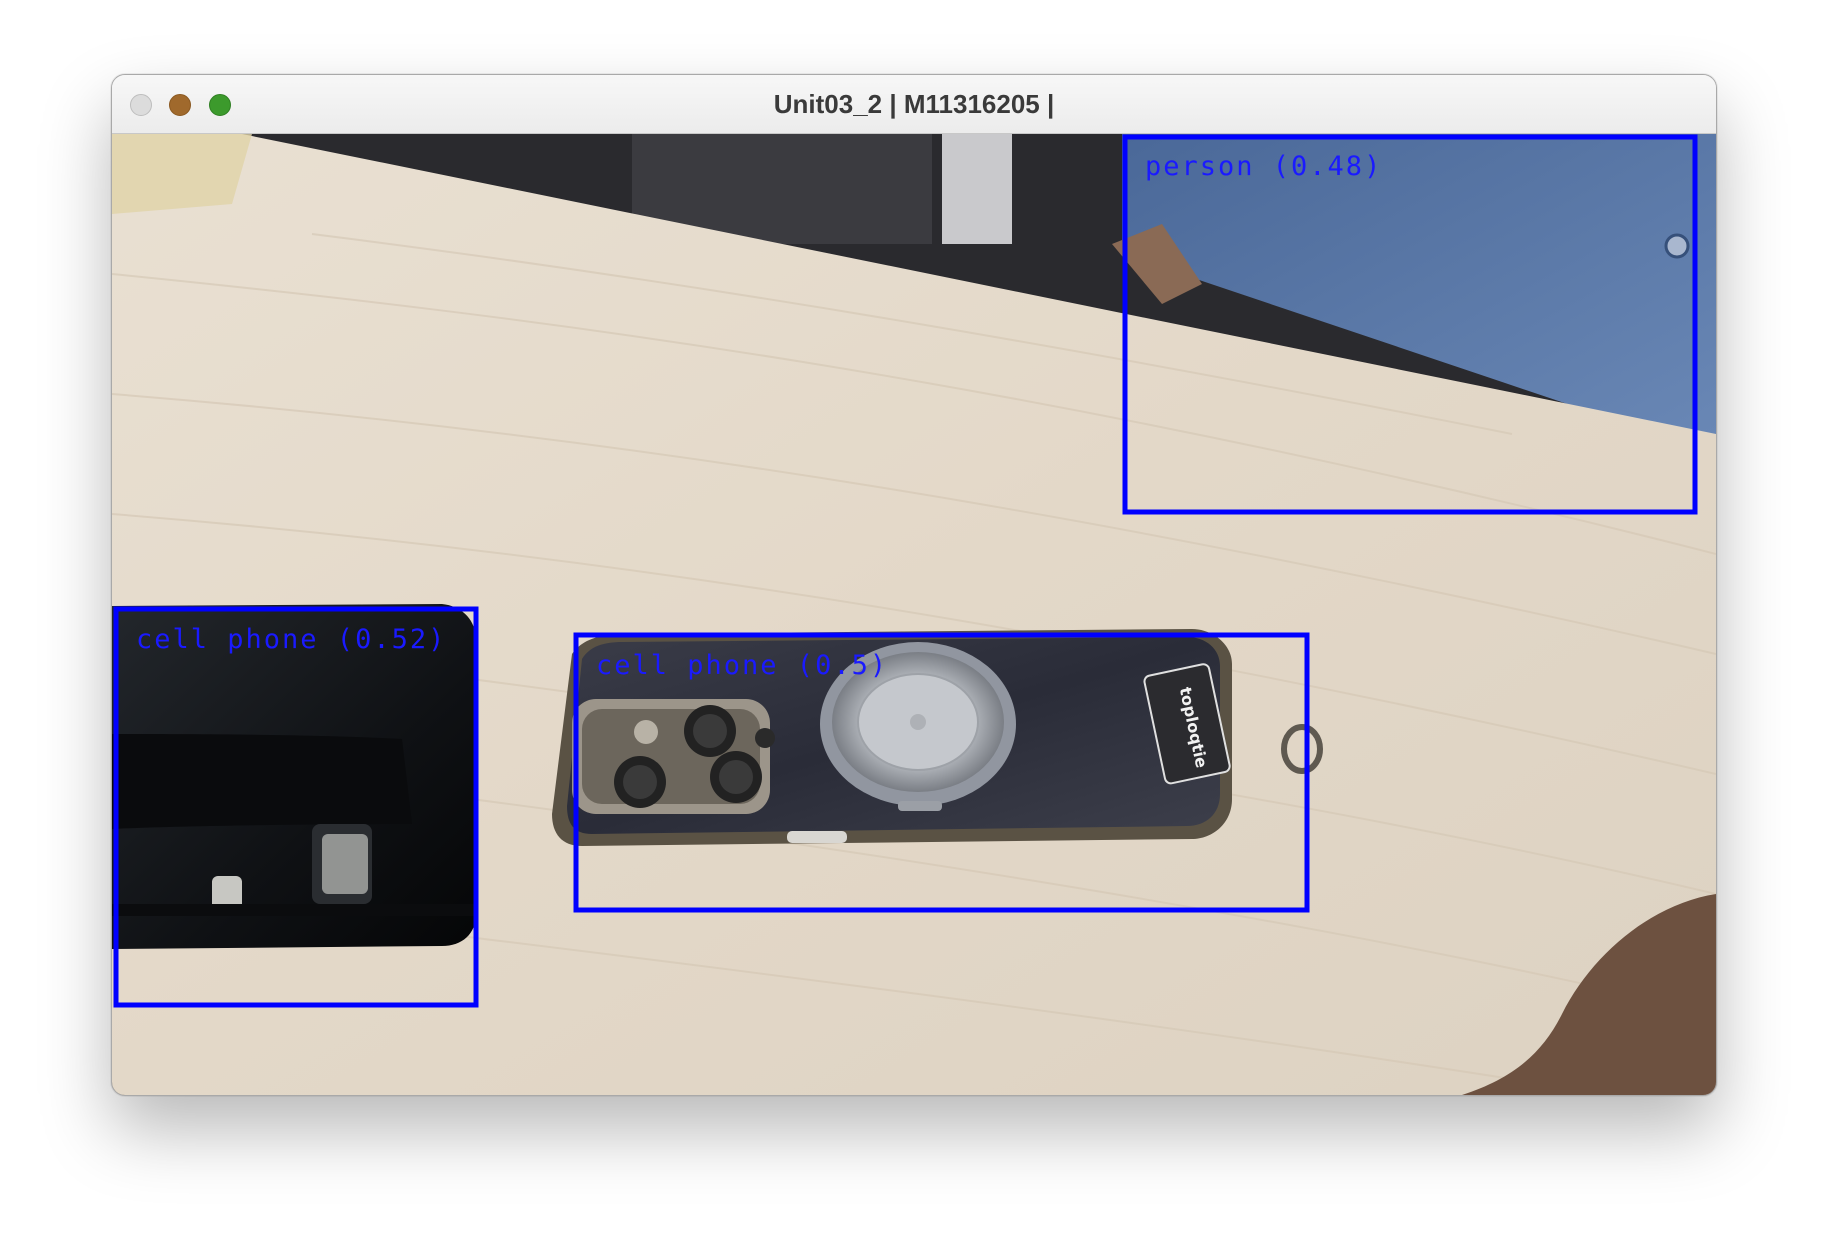 The image size is (1824, 1240). I want to click on detection-cell-phone-1: cell phone (0.52), so click(296, 807).